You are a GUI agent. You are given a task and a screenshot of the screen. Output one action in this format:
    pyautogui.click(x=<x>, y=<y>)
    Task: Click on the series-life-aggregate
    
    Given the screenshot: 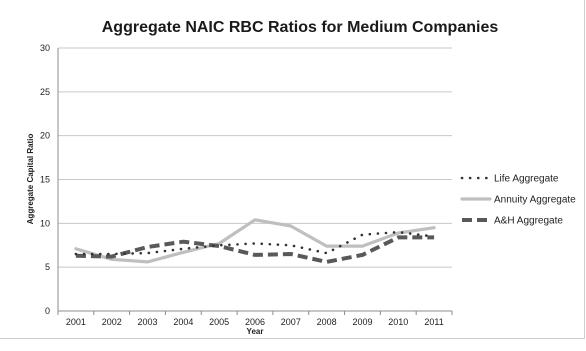 What is the action you would take?
    pyautogui.click(x=255, y=243)
    